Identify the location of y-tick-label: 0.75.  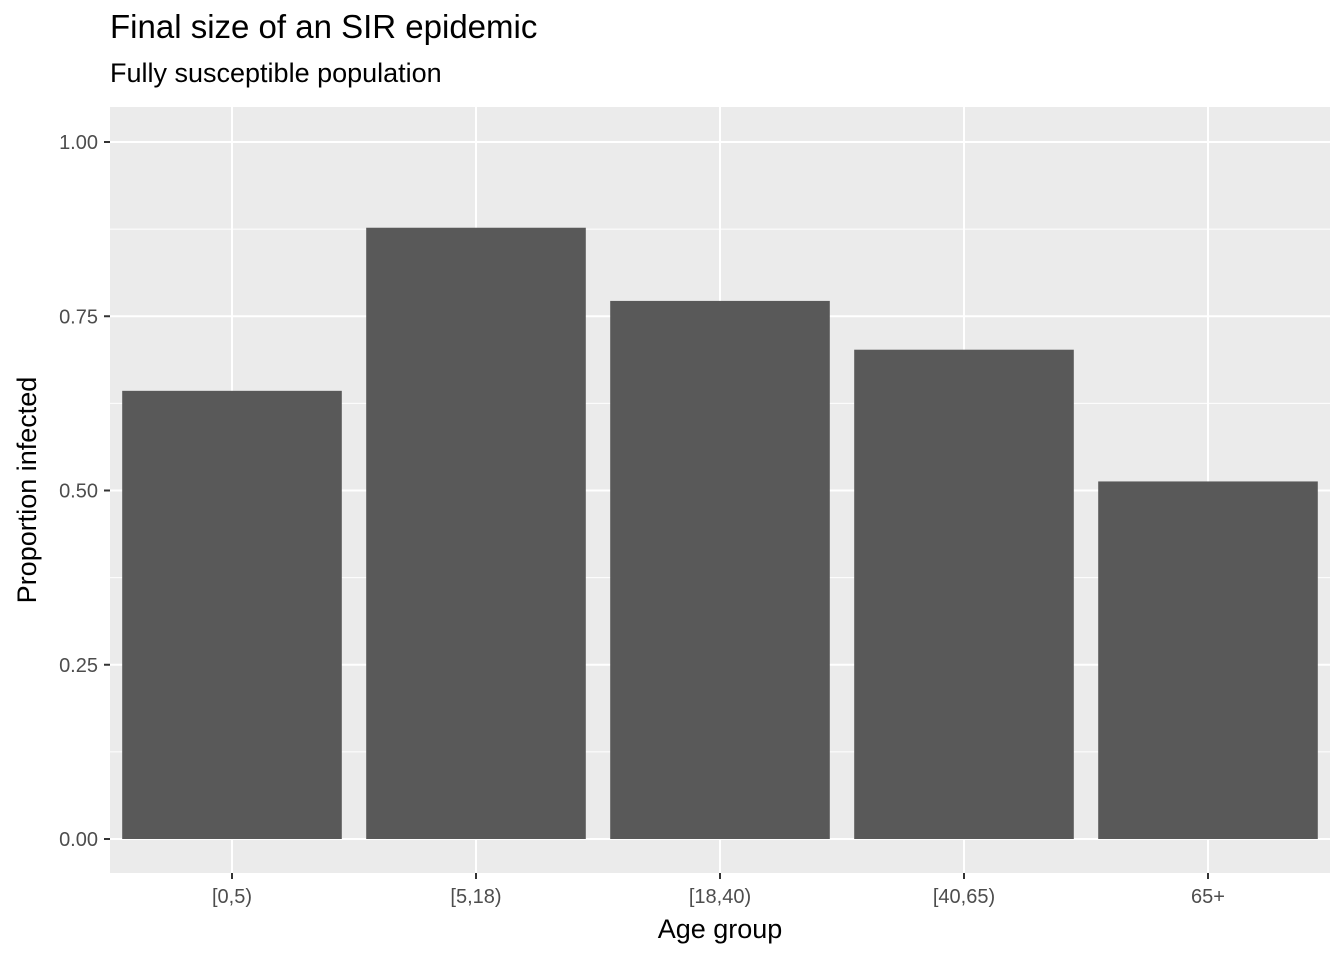
(78, 317).